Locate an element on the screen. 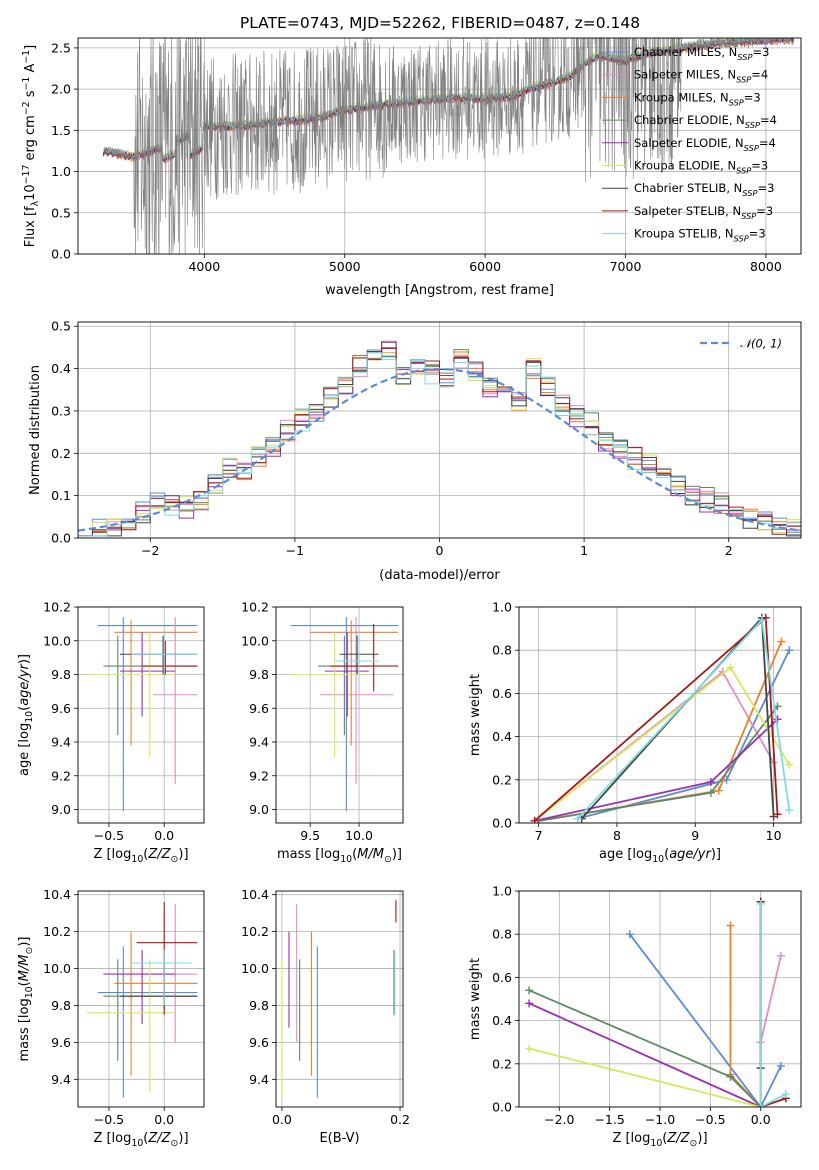  tick-label-y: 0.8 is located at coordinates (502, 650).